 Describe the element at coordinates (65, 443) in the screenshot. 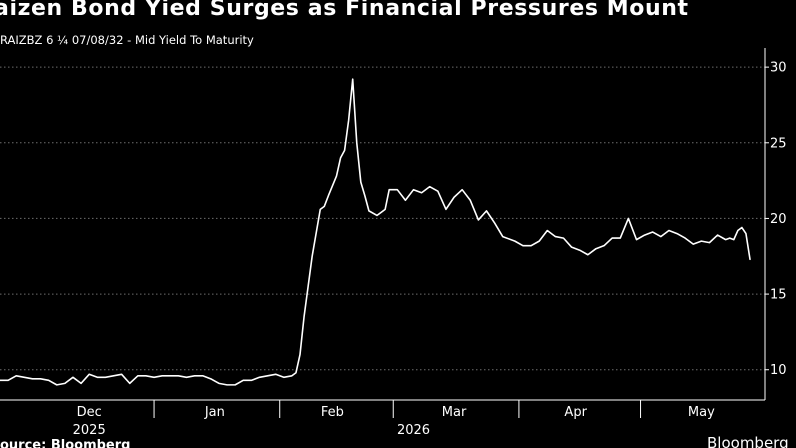

I see `source-note: ource: Bloomberg` at that location.